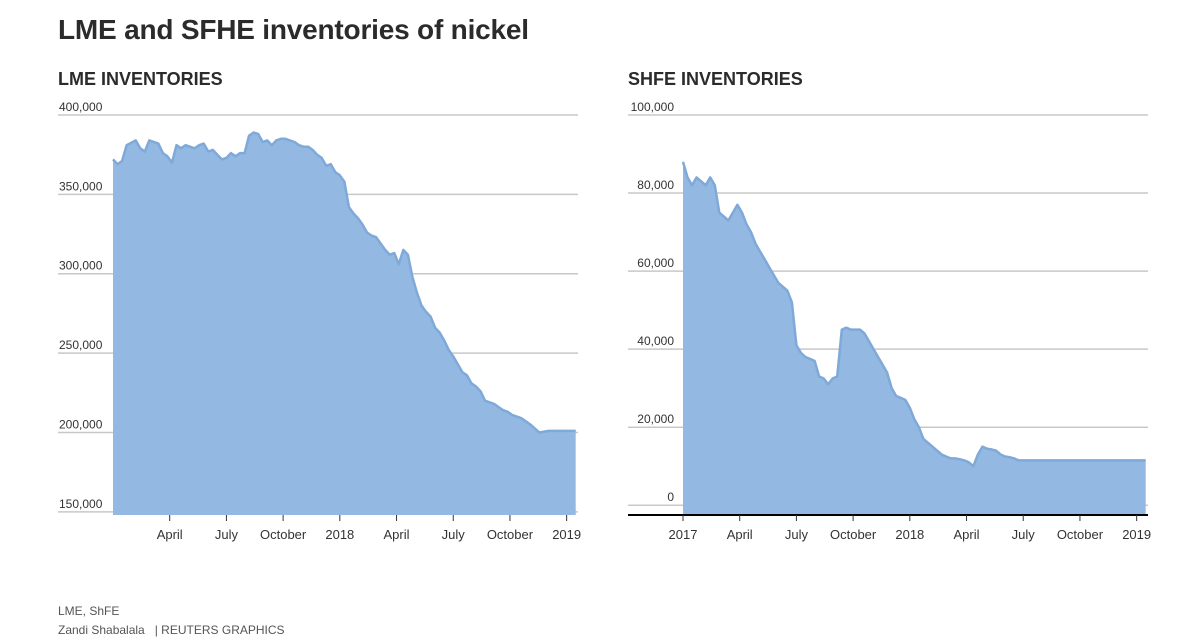  I want to click on lme-ytick-label: 400,000, so click(81, 107).